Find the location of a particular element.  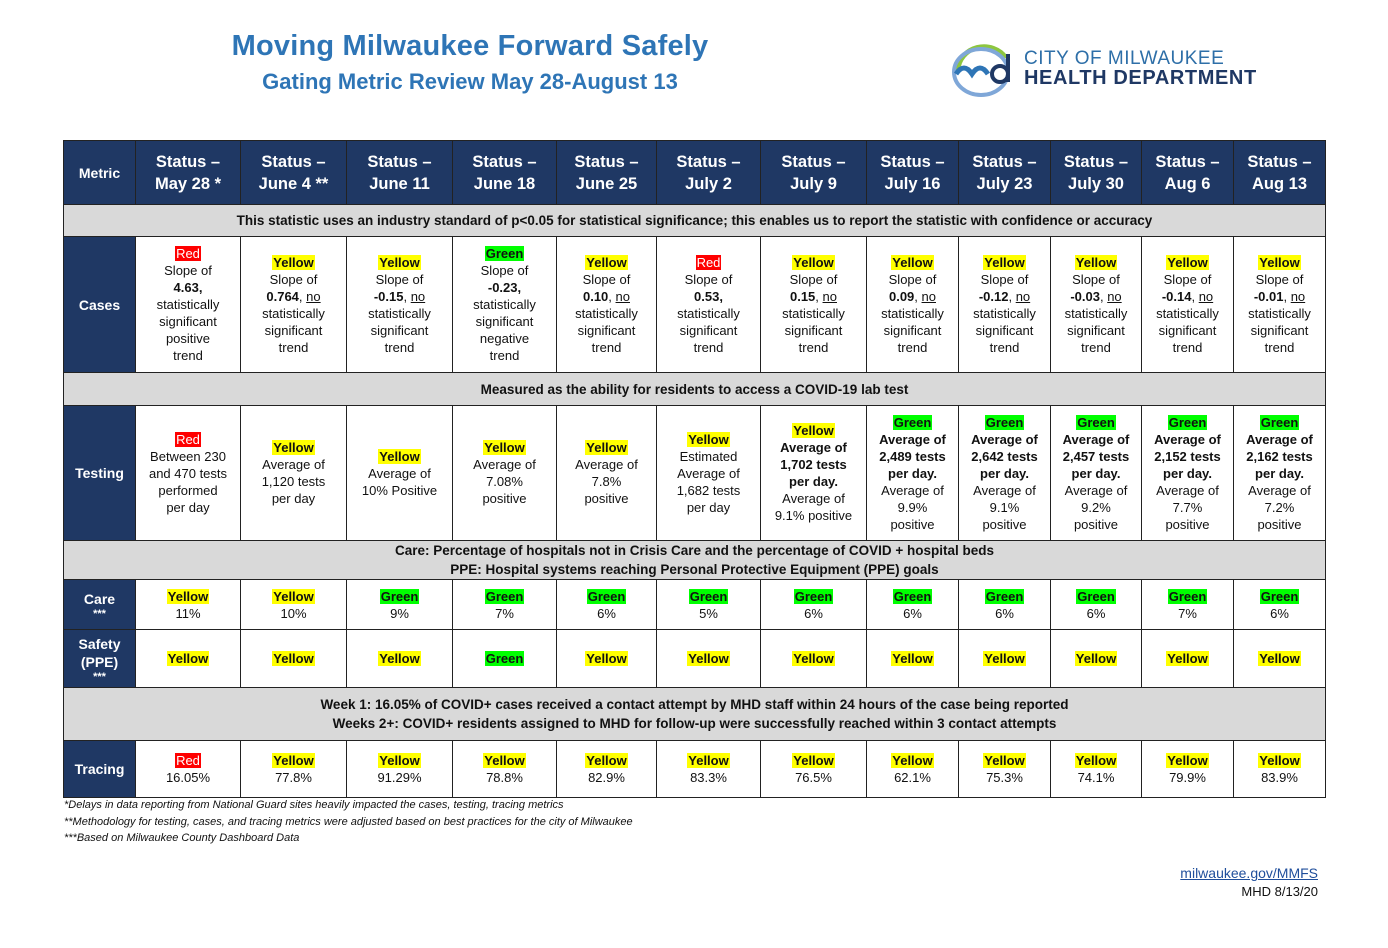

cell-text-line: 83.3% is located at coordinates (708, 777).